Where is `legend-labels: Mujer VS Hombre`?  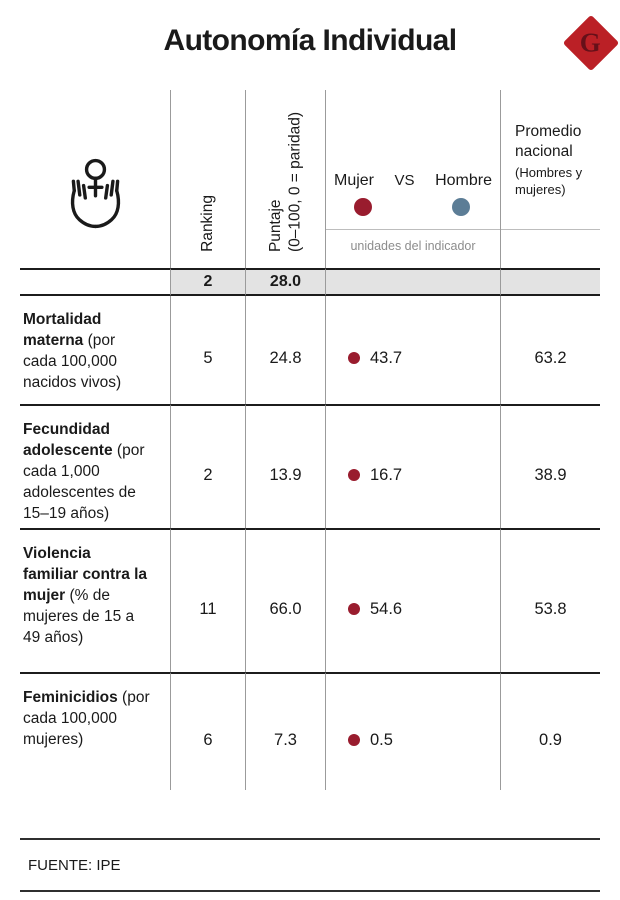
legend-labels: Mujer VS Hombre is located at coordinates (413, 181).